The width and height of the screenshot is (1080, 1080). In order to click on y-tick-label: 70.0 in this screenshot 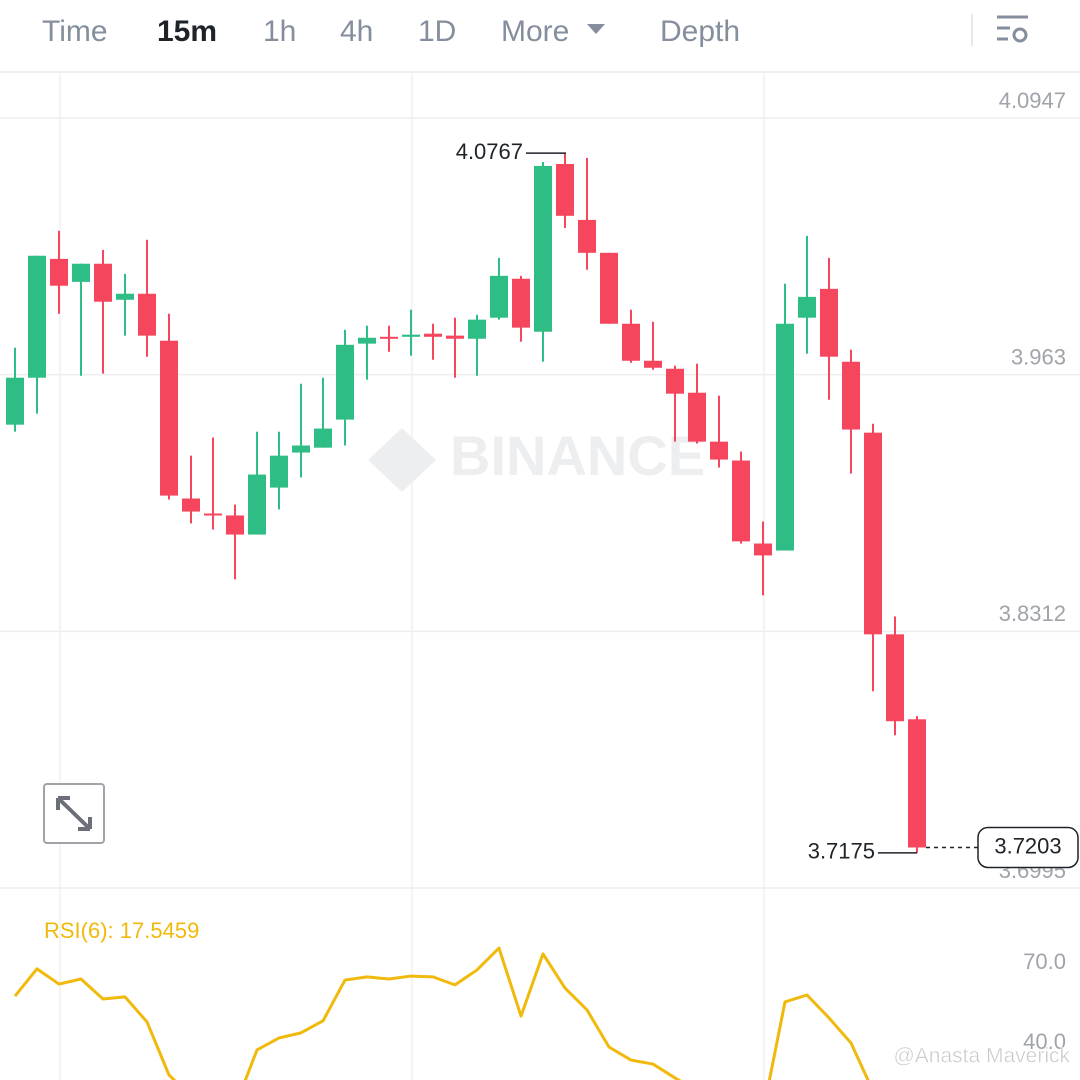, I will do `click(1044, 961)`.